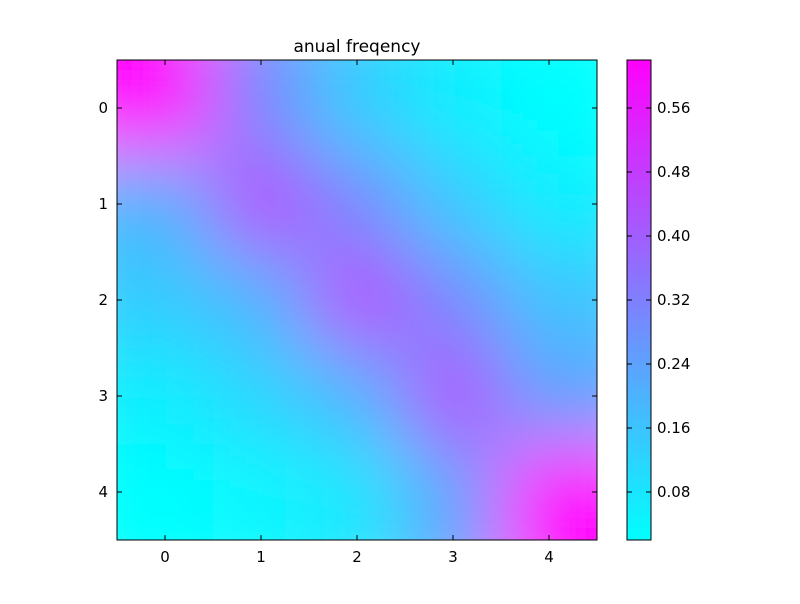  Describe the element at coordinates (165, 557) in the screenshot. I see `x-tick-label: 0` at that location.